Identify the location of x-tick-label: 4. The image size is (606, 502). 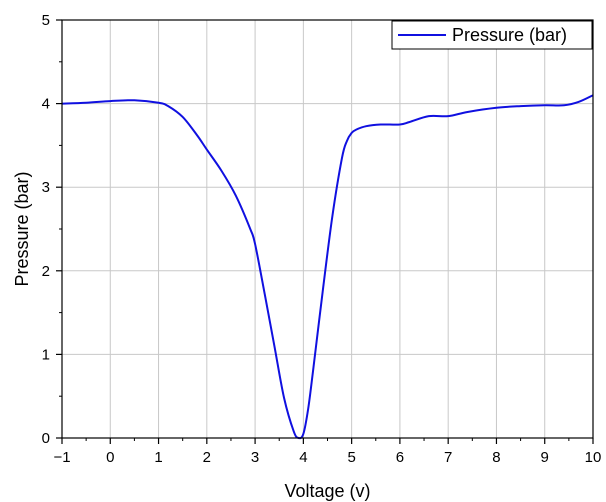
(303, 457).